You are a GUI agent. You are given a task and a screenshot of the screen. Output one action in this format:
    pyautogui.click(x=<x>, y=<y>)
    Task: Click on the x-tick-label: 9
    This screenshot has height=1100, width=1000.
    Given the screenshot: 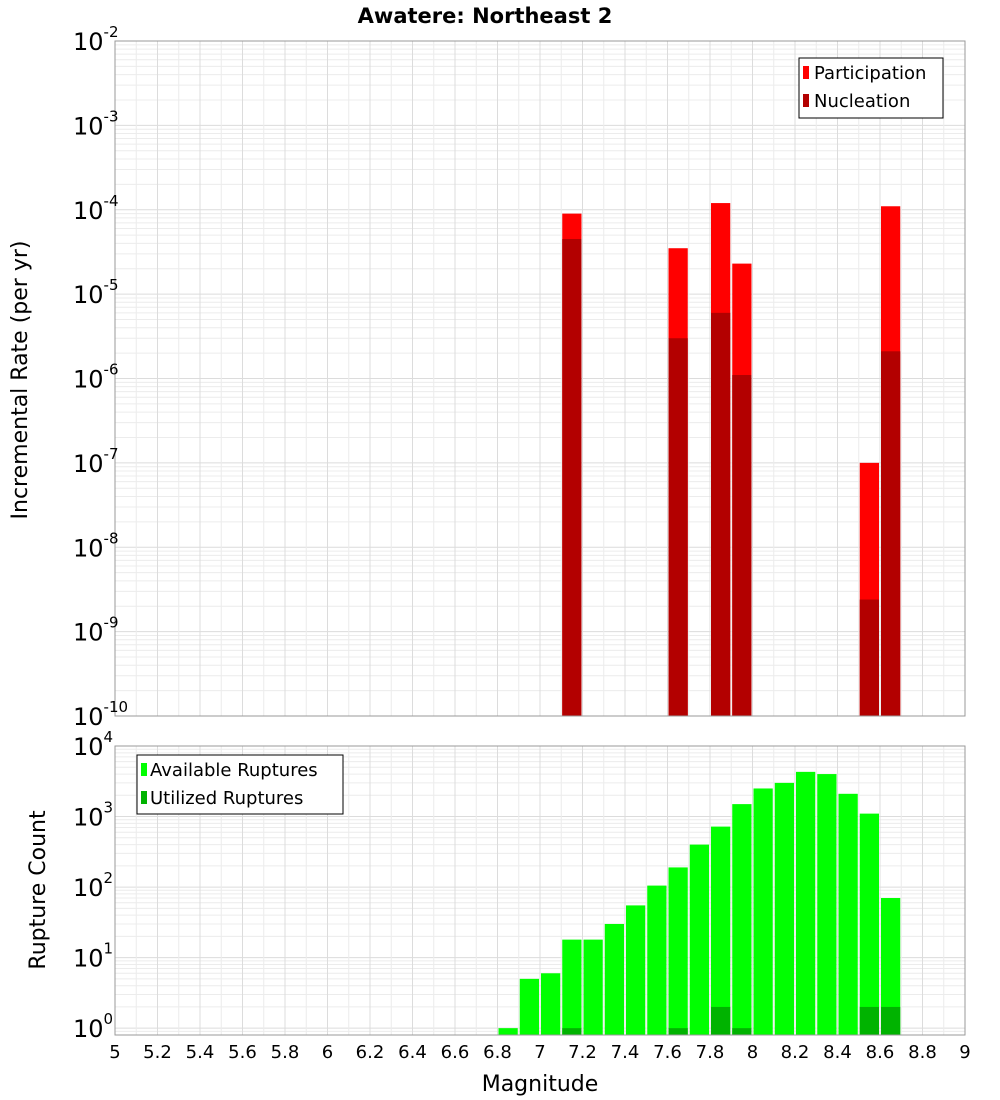 What is the action you would take?
    pyautogui.click(x=964, y=1052)
    